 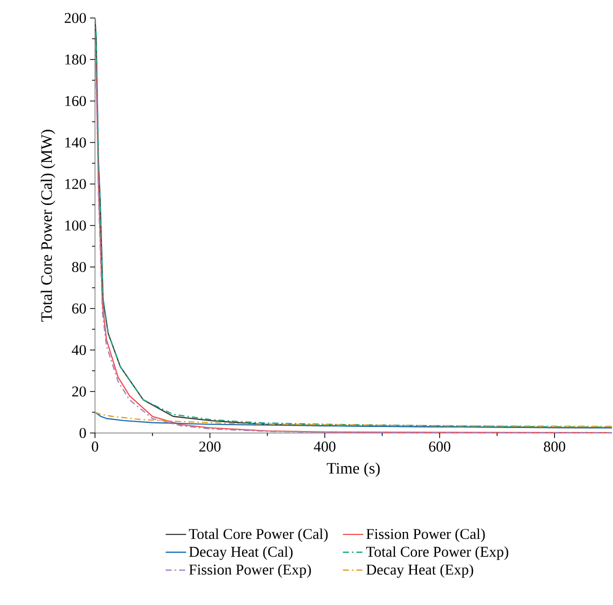 I want to click on y-tick-label: 120, so click(x=75, y=184).